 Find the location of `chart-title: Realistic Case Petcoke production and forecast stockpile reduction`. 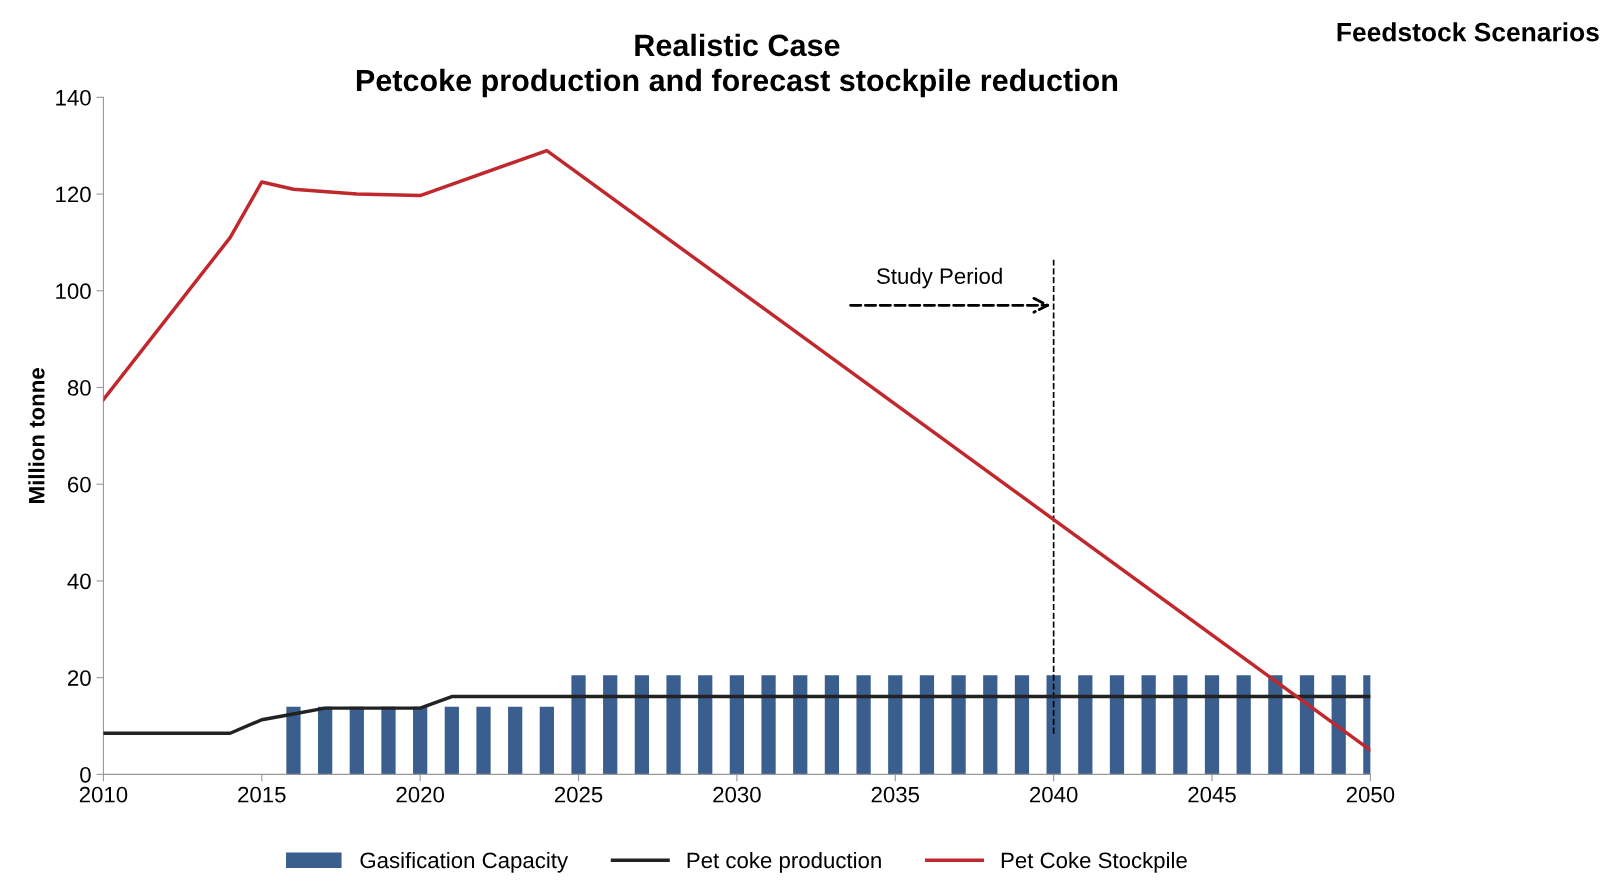

chart-title: Realistic Case Petcoke production and forecast stockpile reduction is located at coordinates (737, 65).